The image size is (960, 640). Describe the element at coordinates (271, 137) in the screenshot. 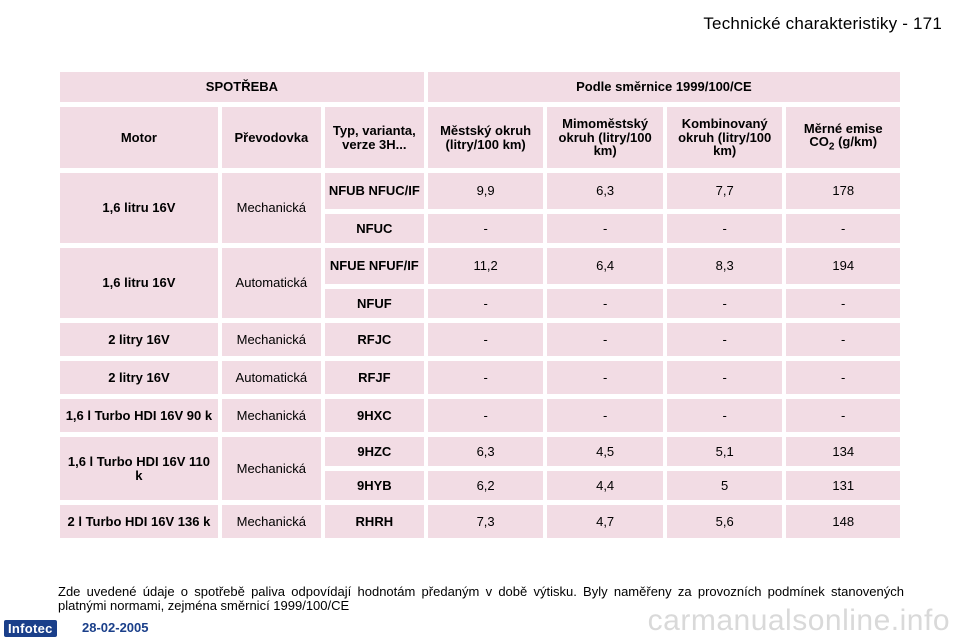

I see `column-header-gearbox: Převodovka` at that location.